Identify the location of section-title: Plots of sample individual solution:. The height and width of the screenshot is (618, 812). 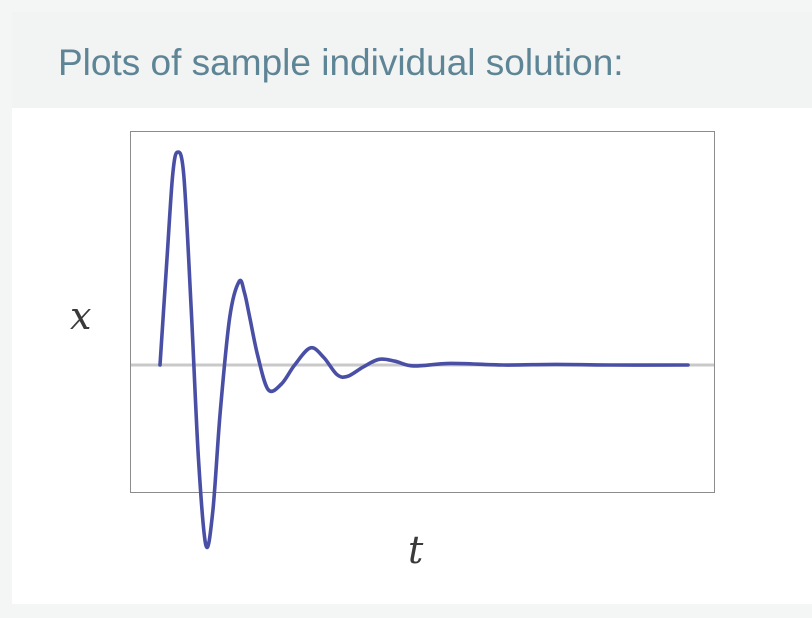
(341, 62).